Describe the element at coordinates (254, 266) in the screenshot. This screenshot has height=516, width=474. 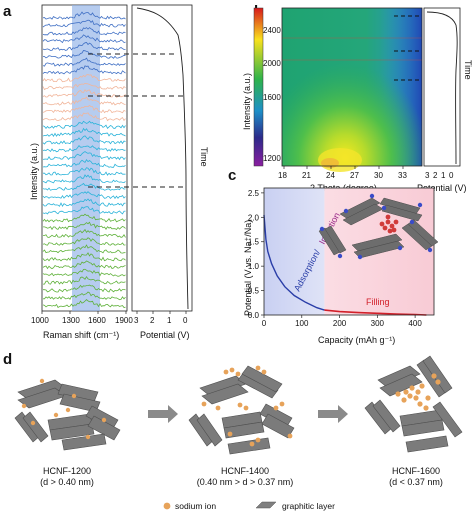
I see `panel-c-ytick-label: 1.0` at that location.